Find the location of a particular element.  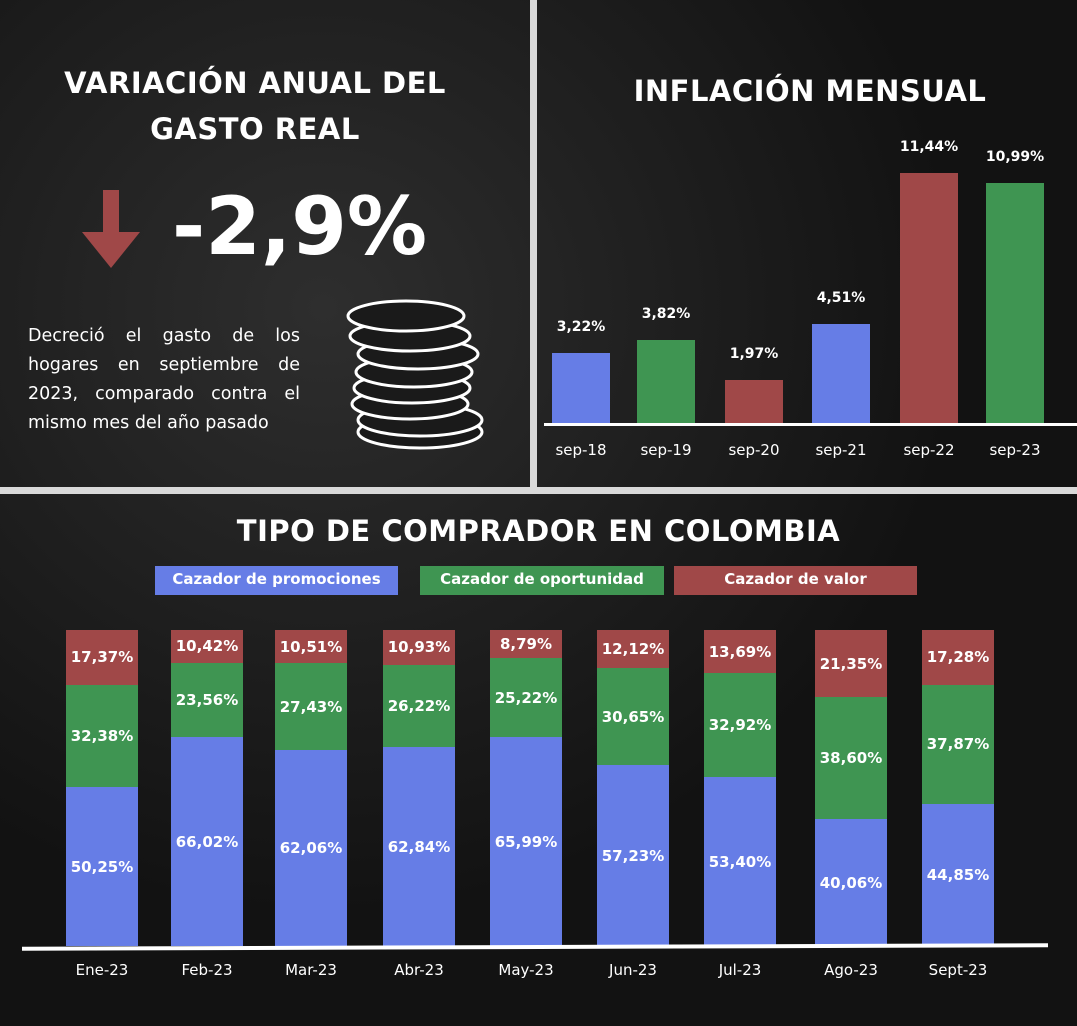

bar-segment-valor: 21,35% is located at coordinates (851, 664).